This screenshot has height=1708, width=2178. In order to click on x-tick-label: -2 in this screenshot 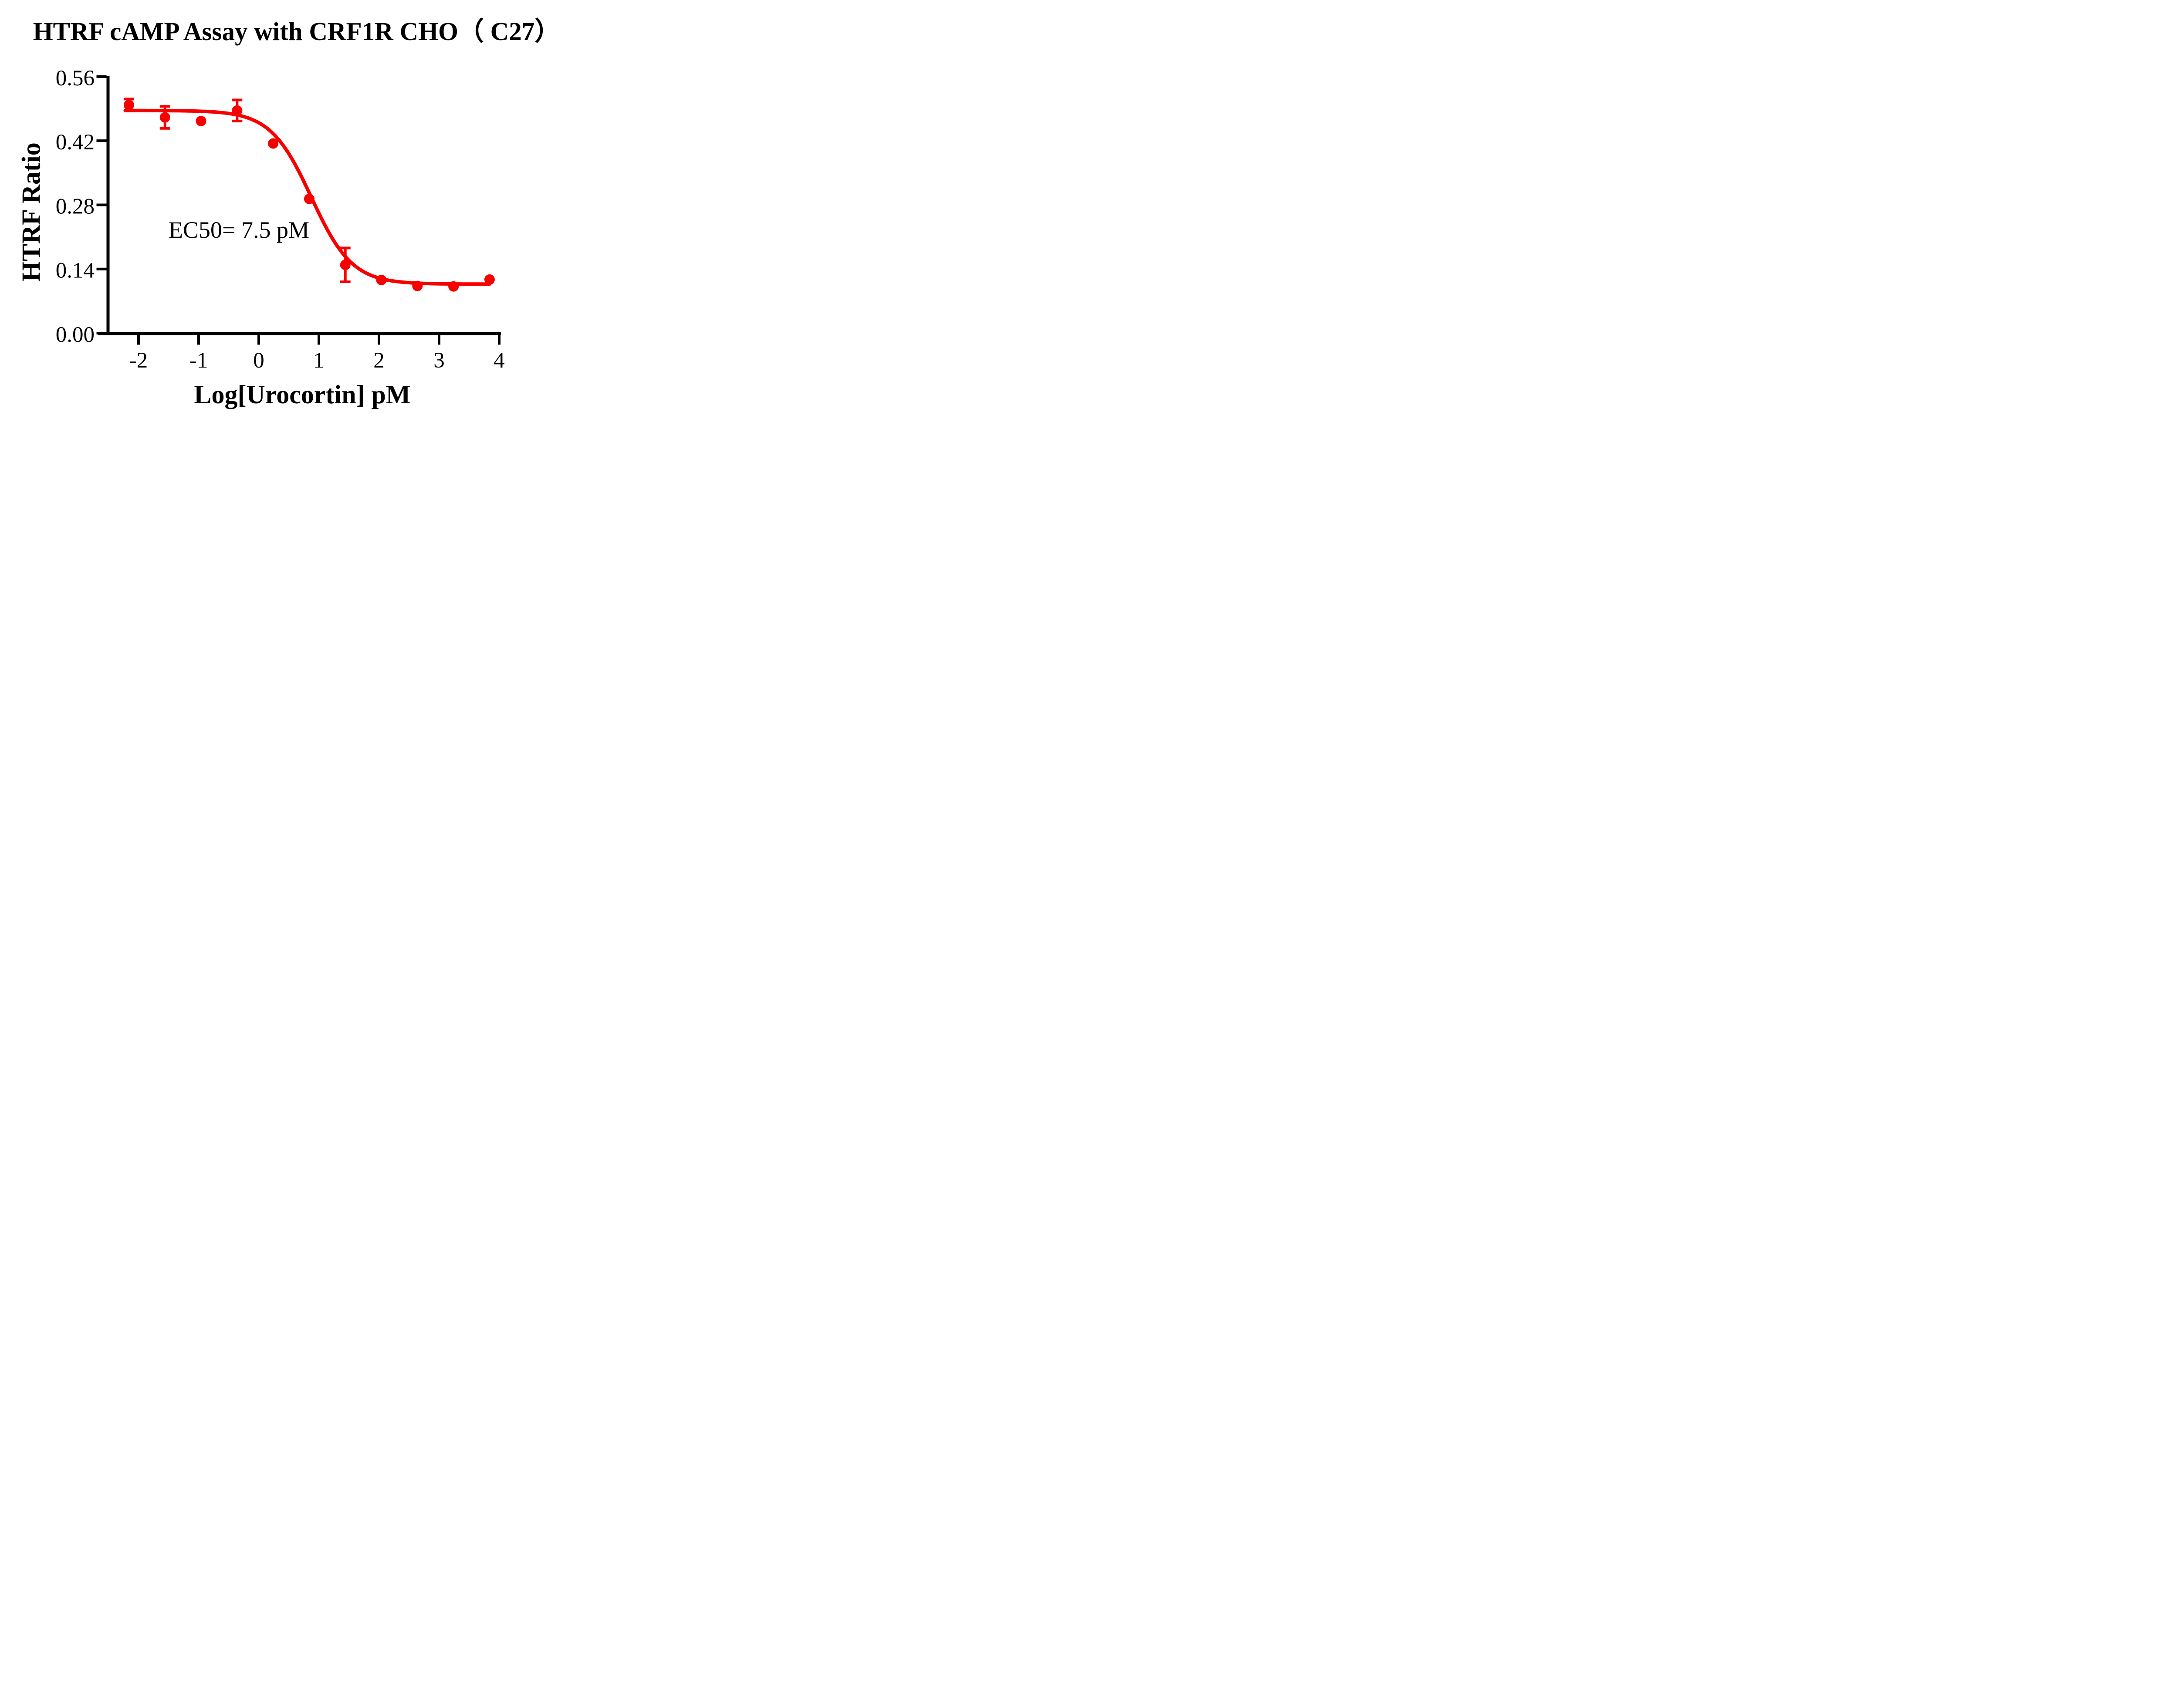, I will do `click(138, 360)`.